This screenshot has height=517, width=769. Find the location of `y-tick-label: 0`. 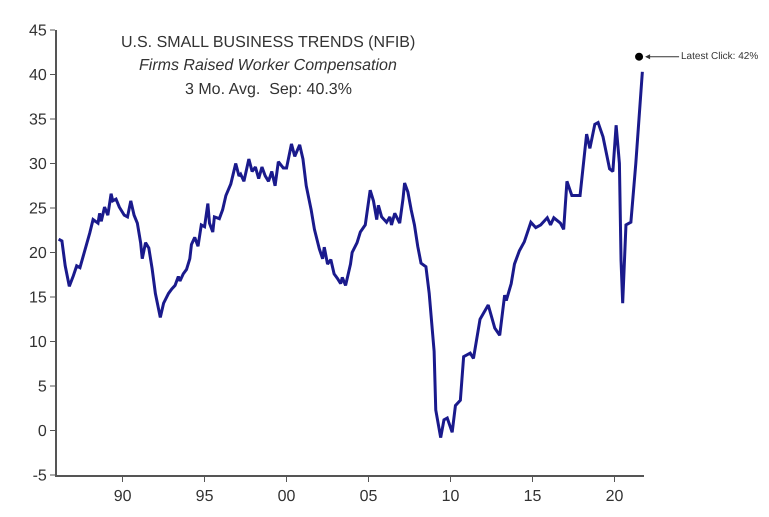

y-tick-label: 0 is located at coordinates (42, 431).